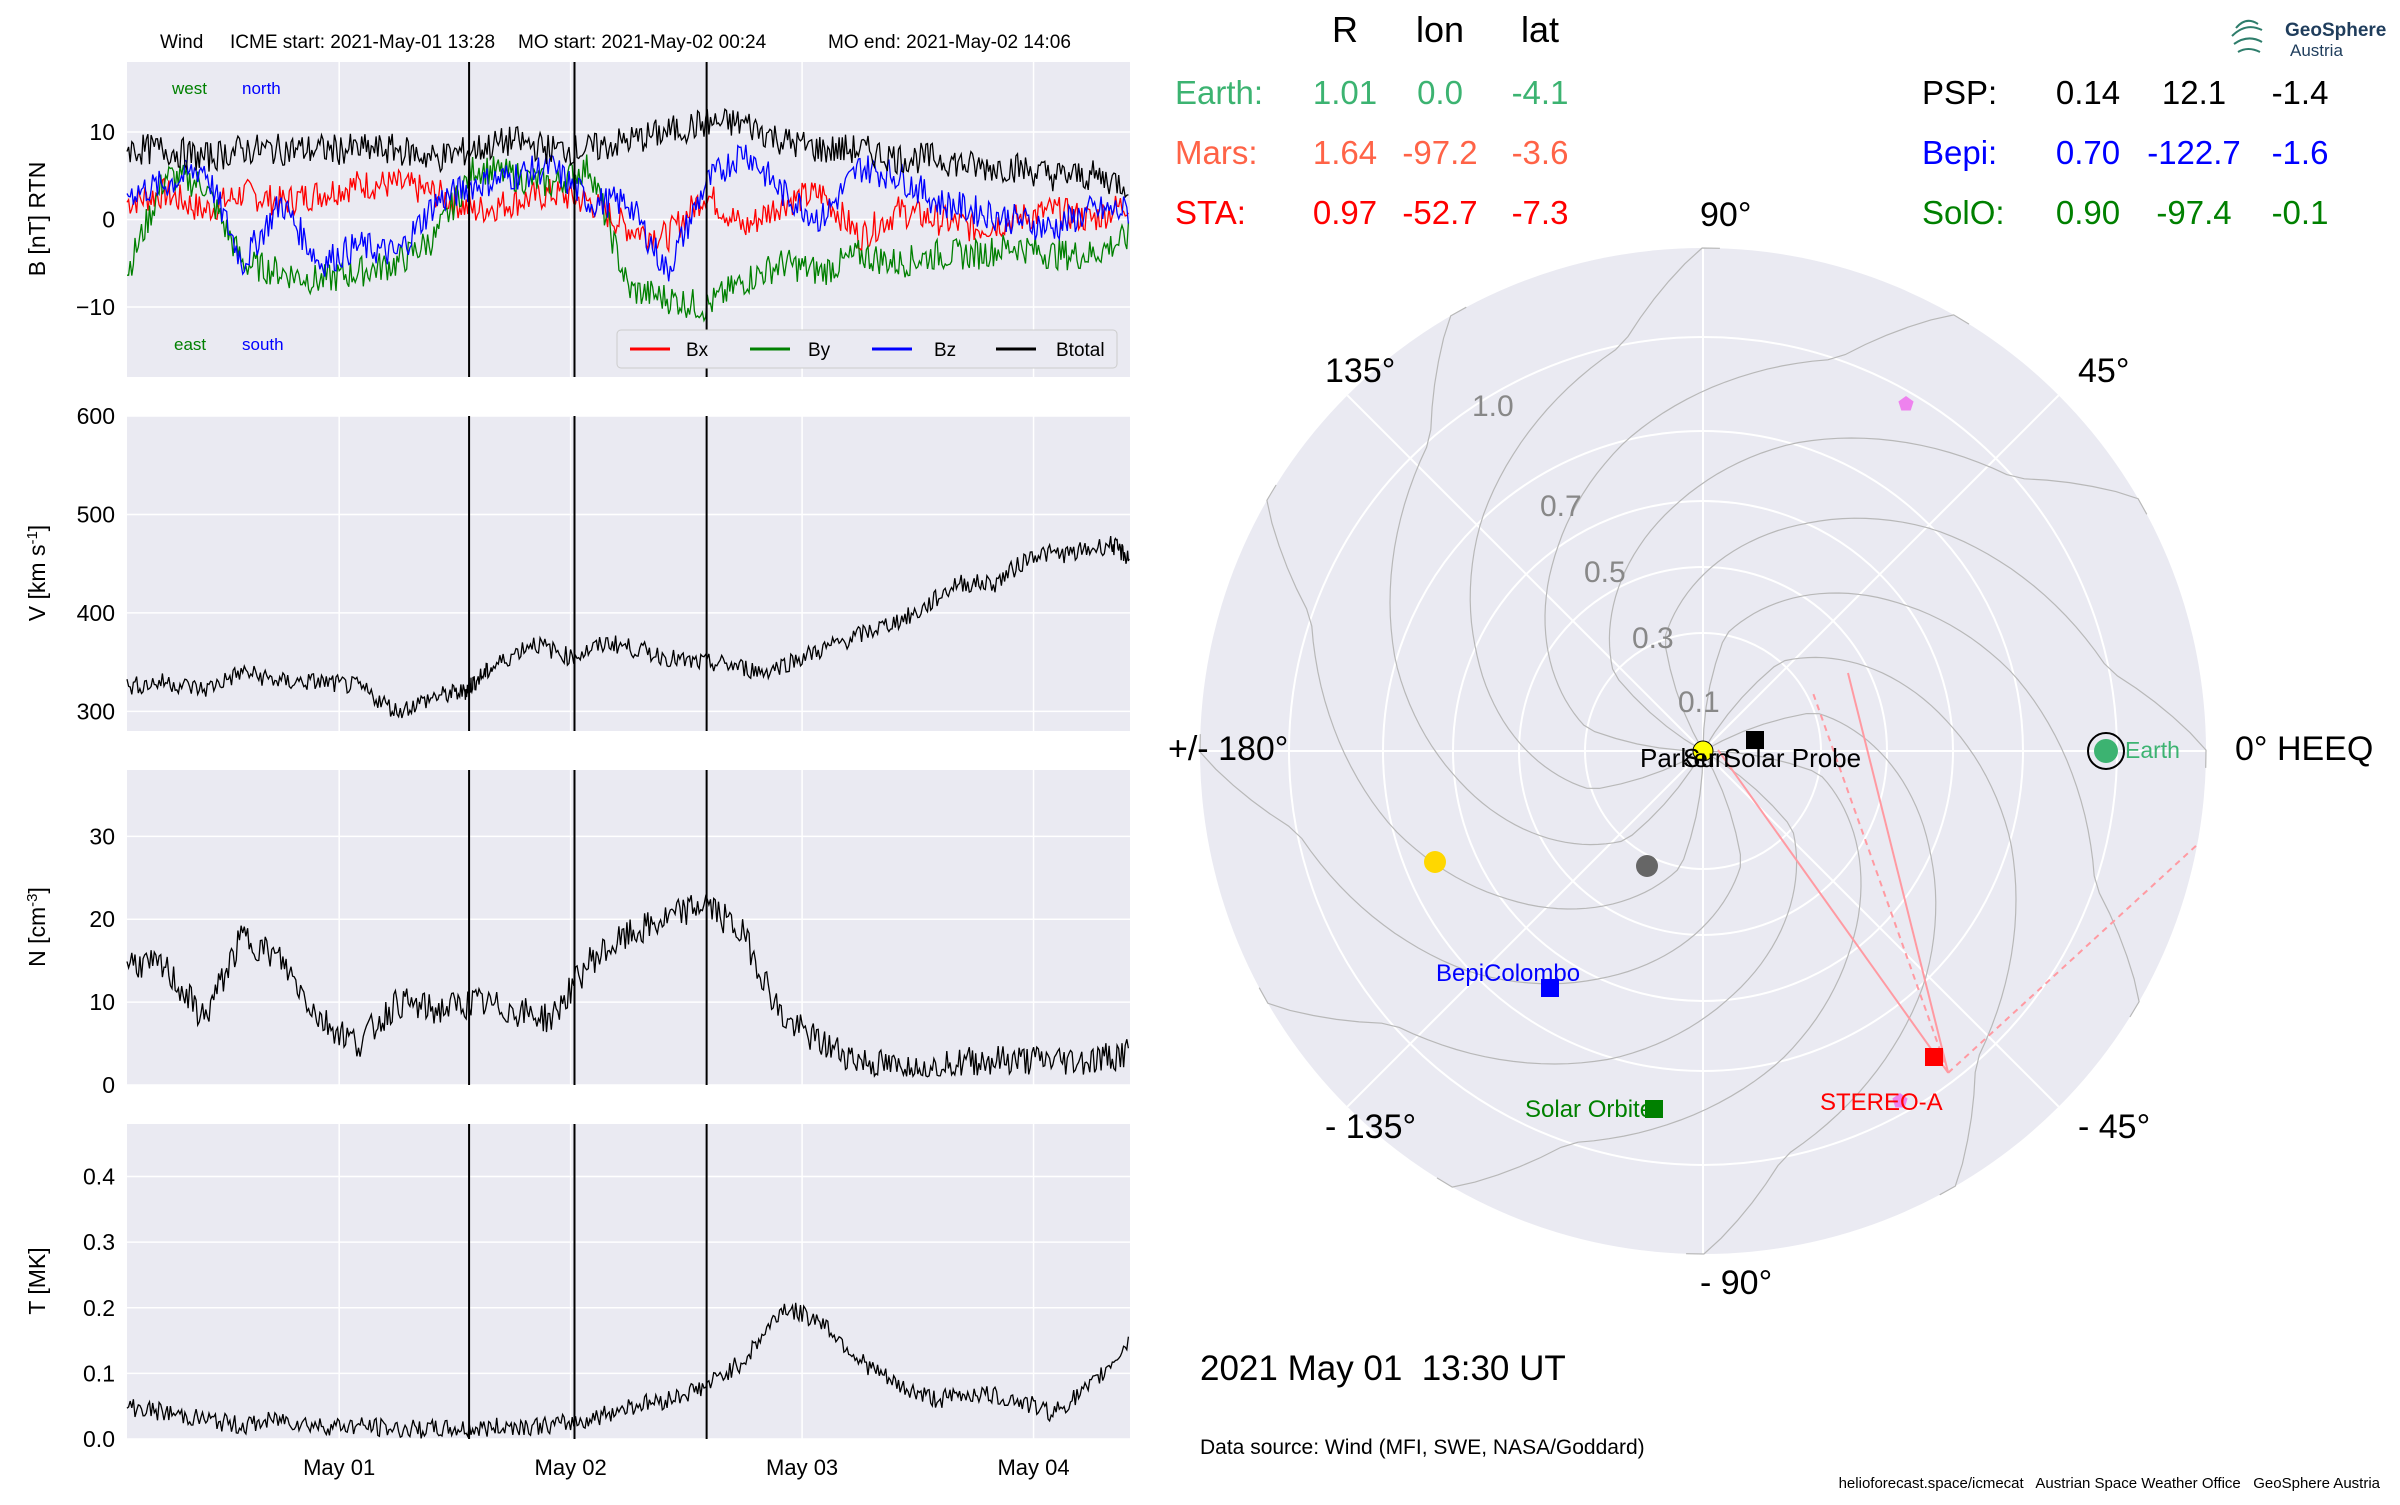  Describe the element at coordinates (1653, 638) in the screenshot. I see `r-label-0-3: 0.3` at that location.